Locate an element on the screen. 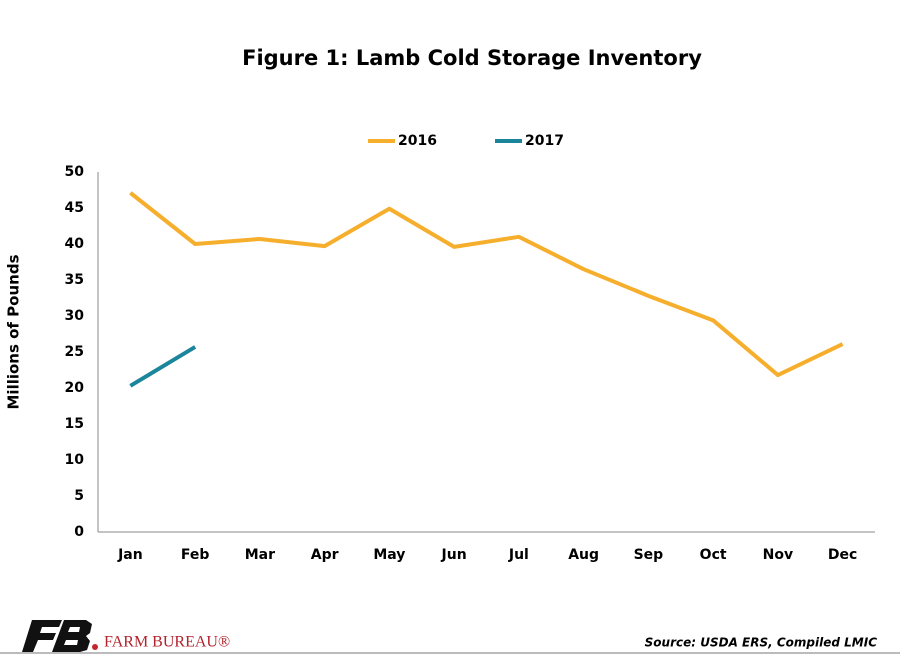 This screenshot has width=900, height=655. y-tick-label: 40 is located at coordinates (75, 244).